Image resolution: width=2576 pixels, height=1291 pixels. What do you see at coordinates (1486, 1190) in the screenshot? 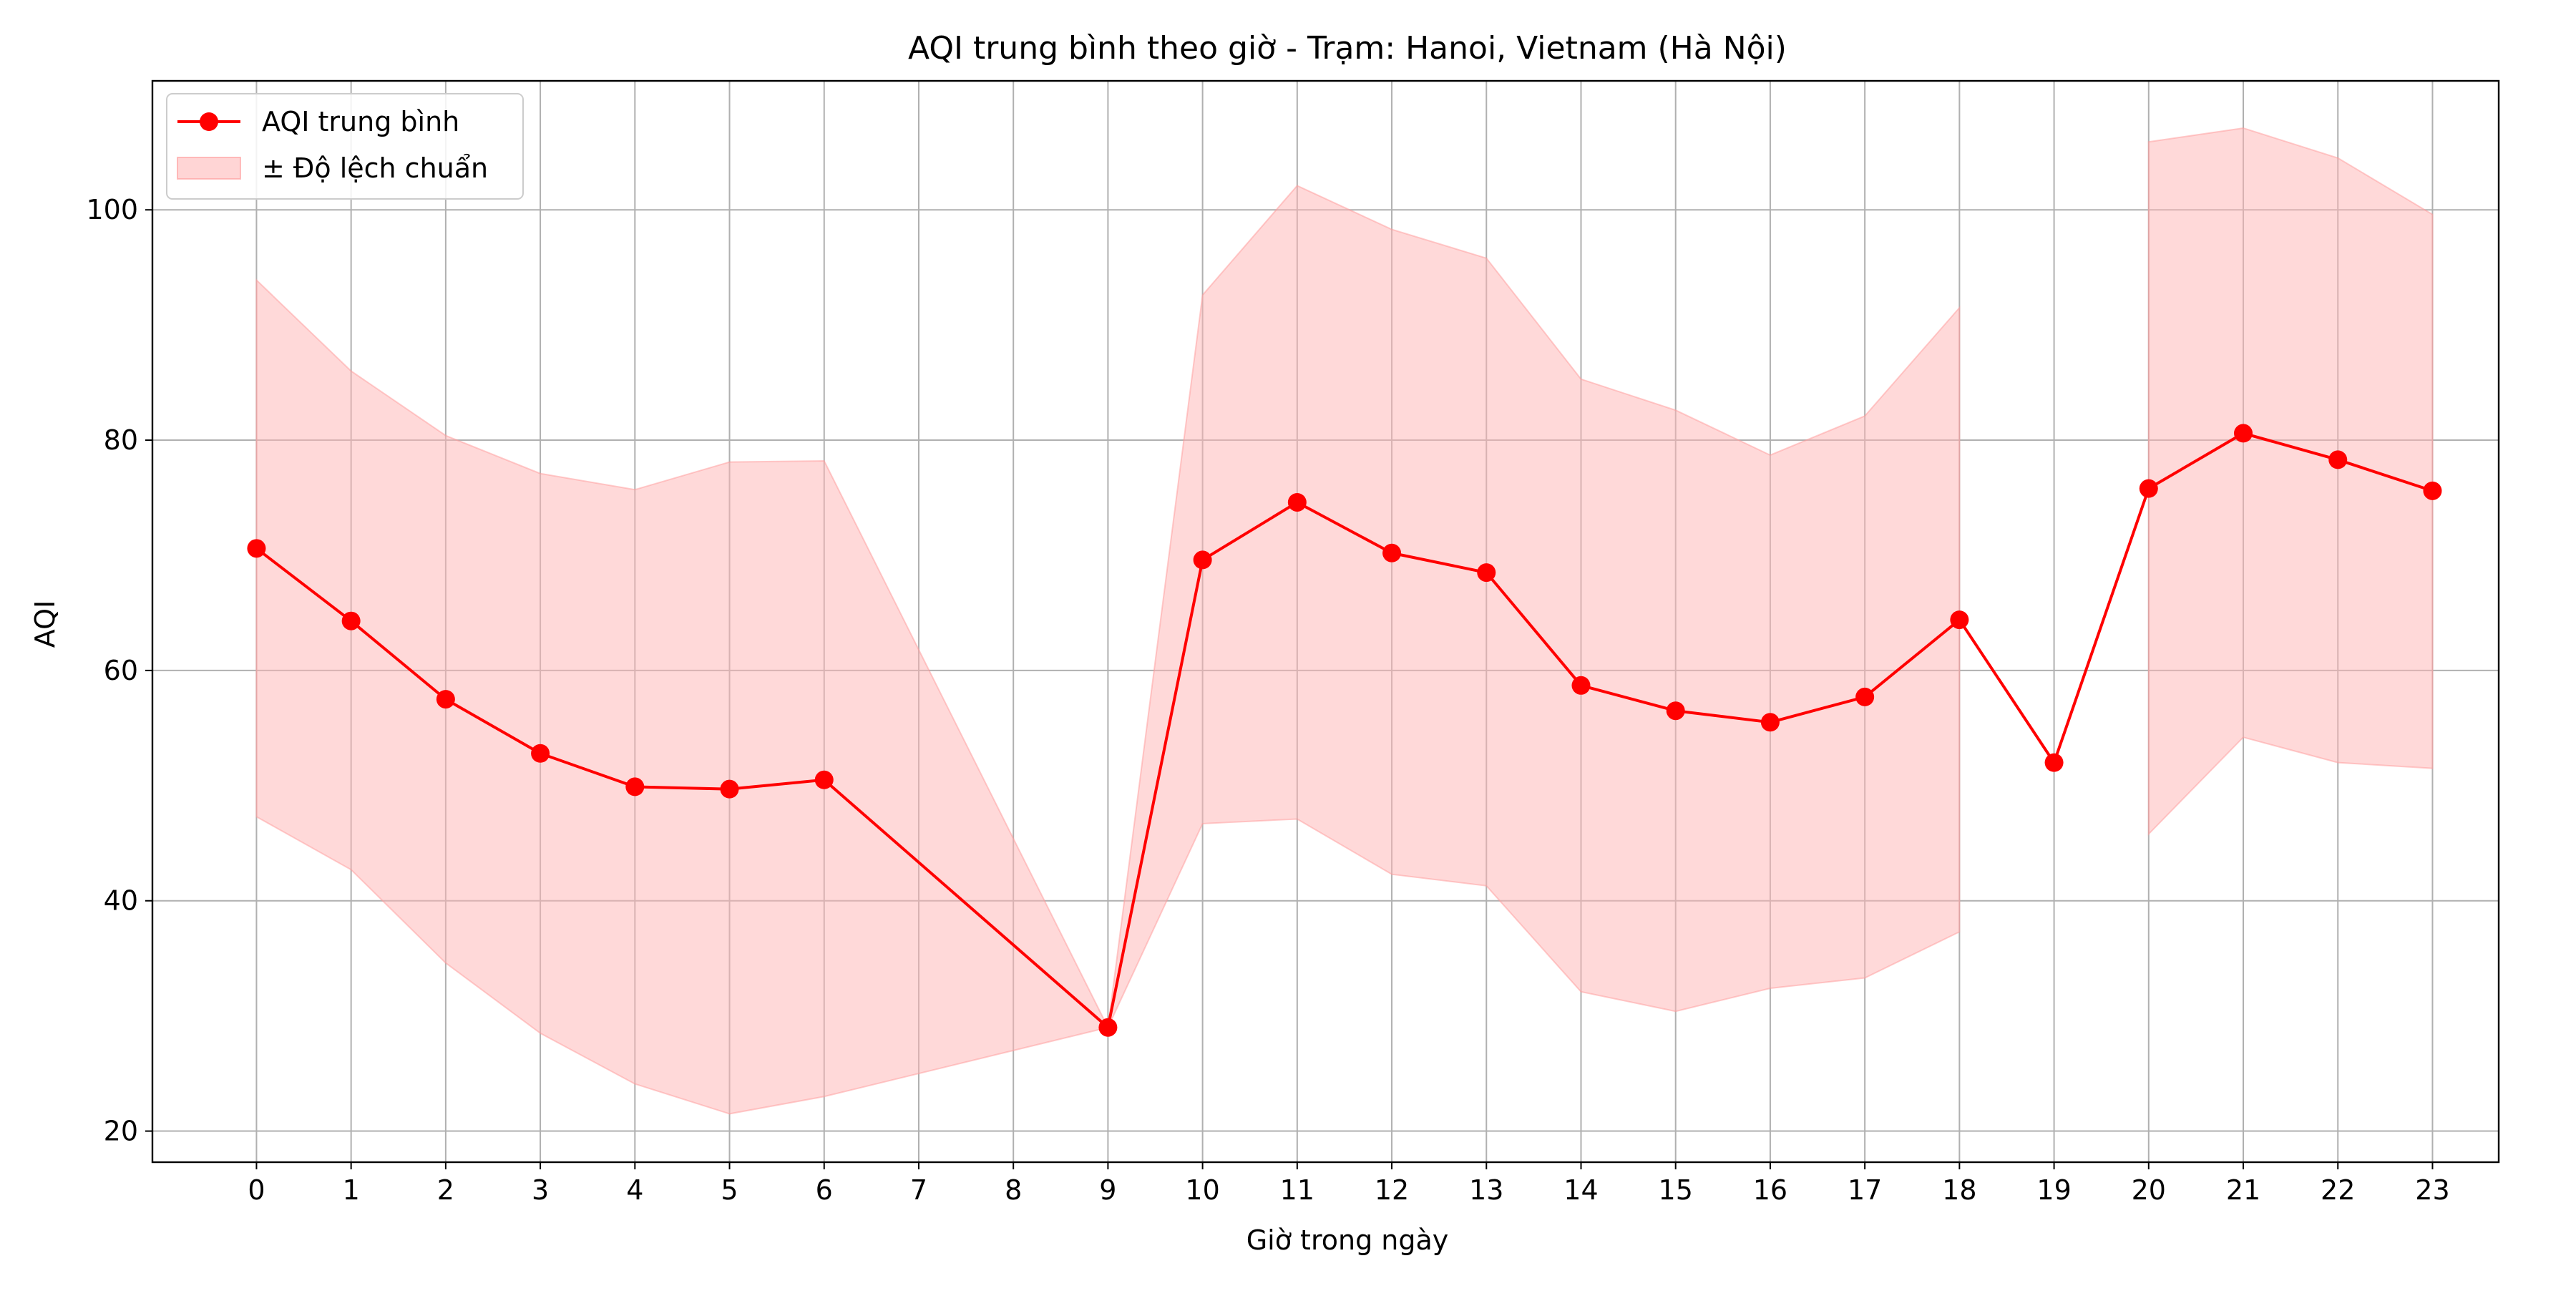
I see `x-tick-label: 13` at bounding box center [1486, 1190].